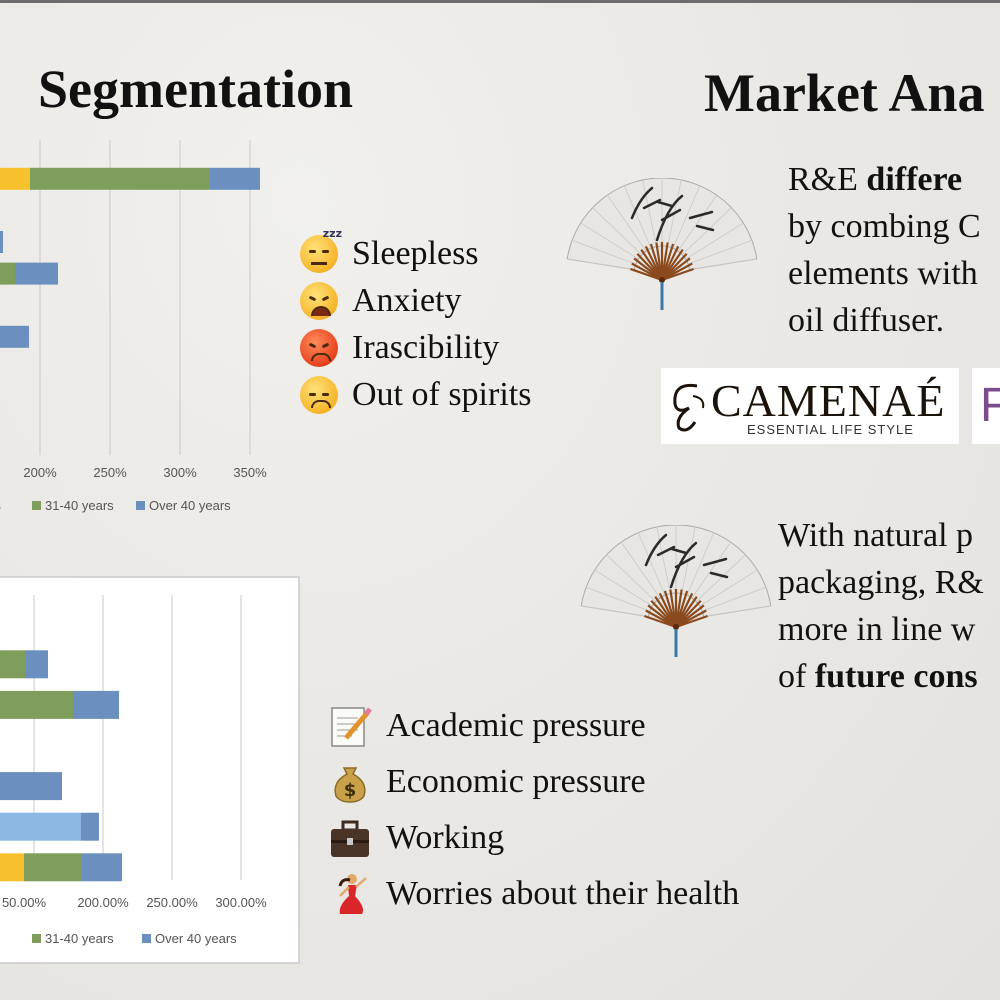 The image size is (1000, 1000). Describe the element at coordinates (830, 429) in the screenshot. I see `logo-tagline: ESSENTIAL LIFE STYLE` at that location.